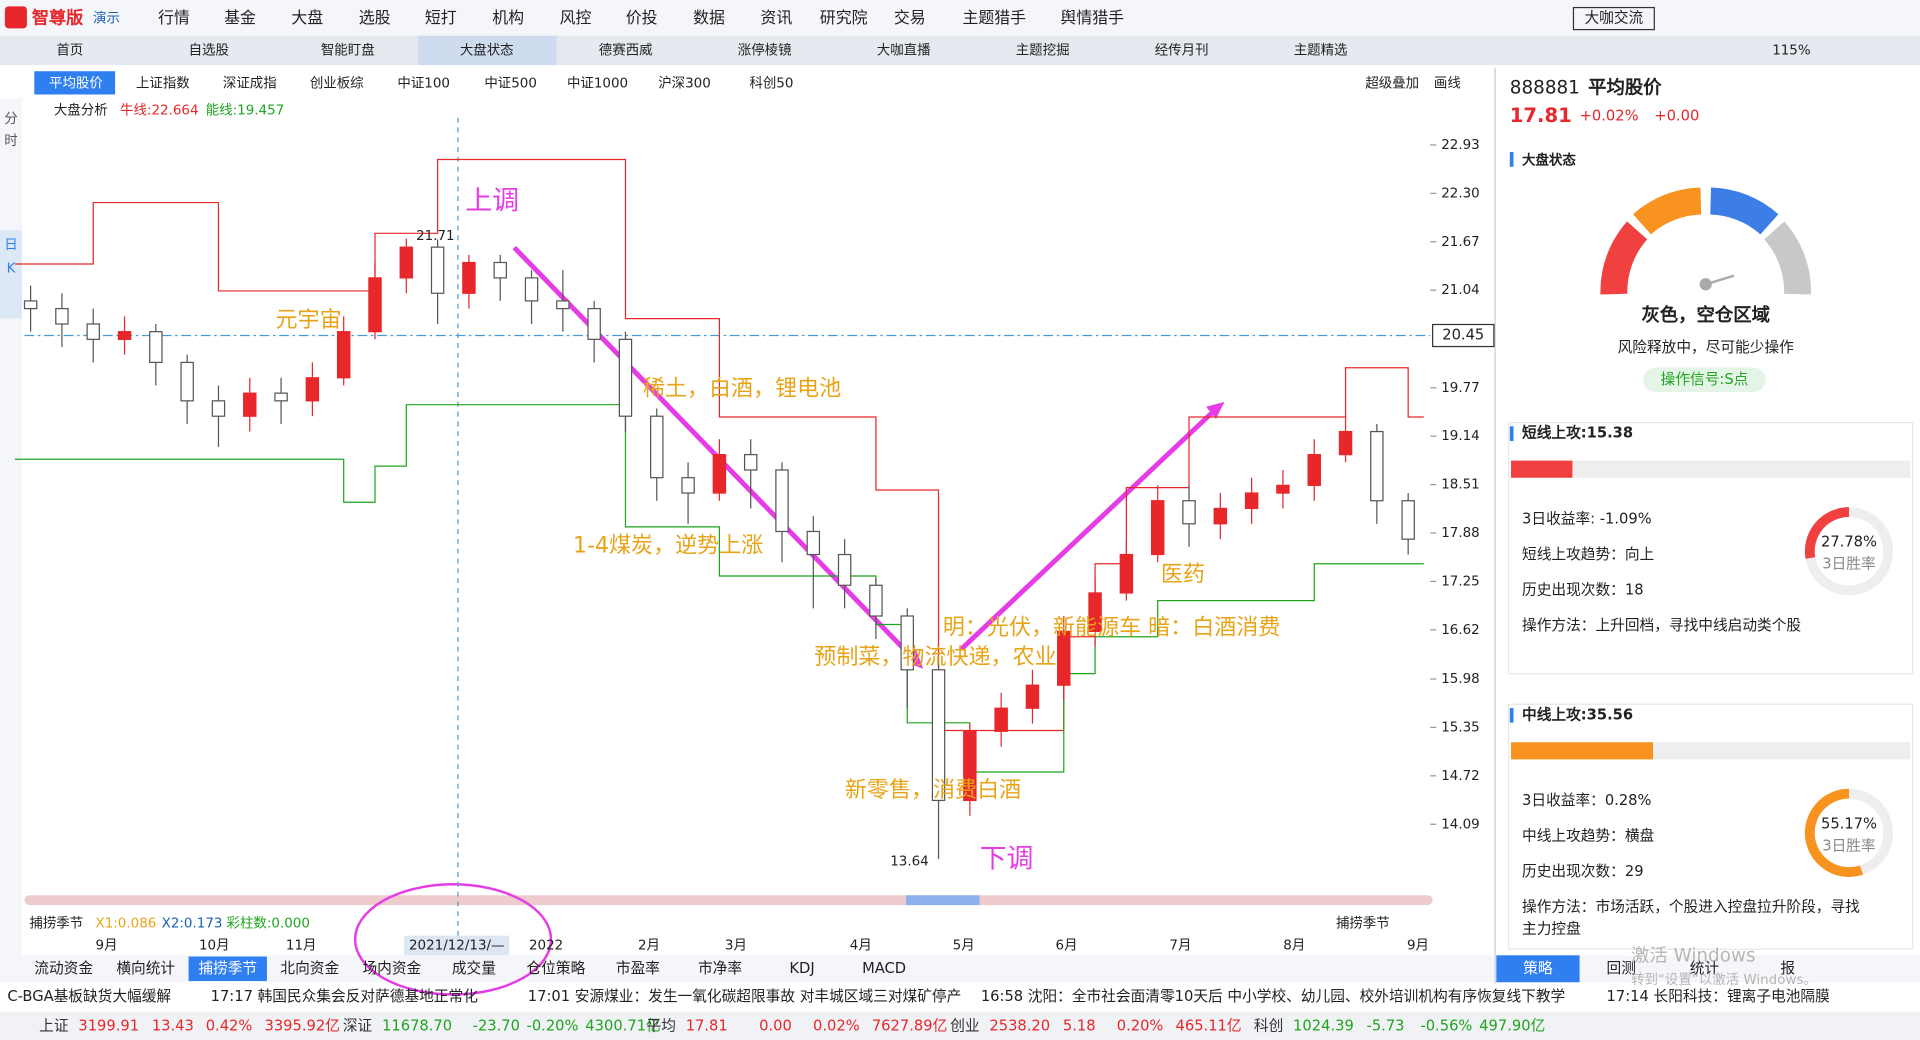 The image size is (1920, 1040). What do you see at coordinates (1392, 83) in the screenshot?
I see `toolbar-right: 超级叠加` at bounding box center [1392, 83].